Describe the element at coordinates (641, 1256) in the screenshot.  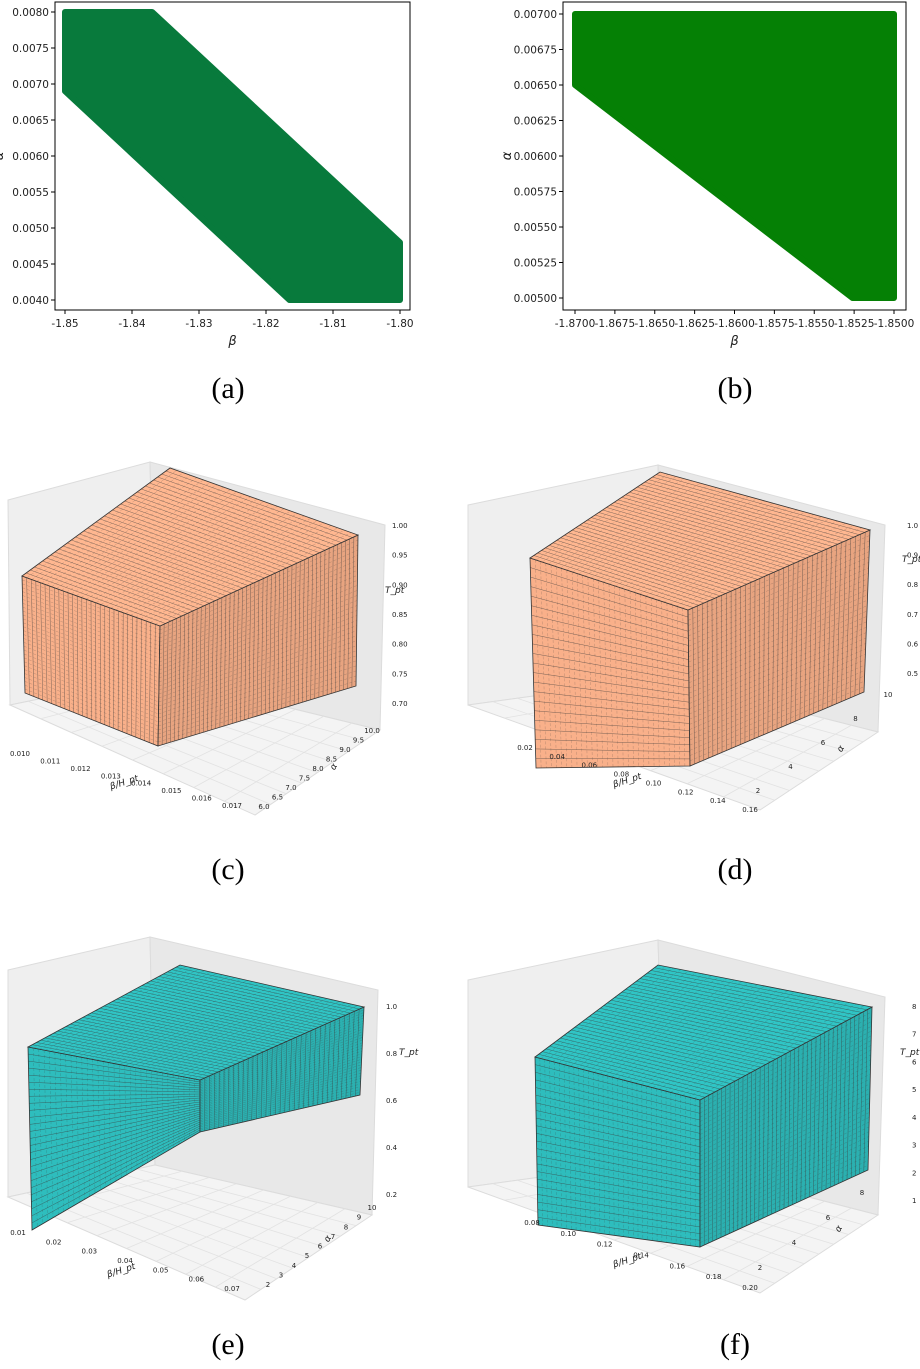
I see `x-tick-label: 0.14` at that location.